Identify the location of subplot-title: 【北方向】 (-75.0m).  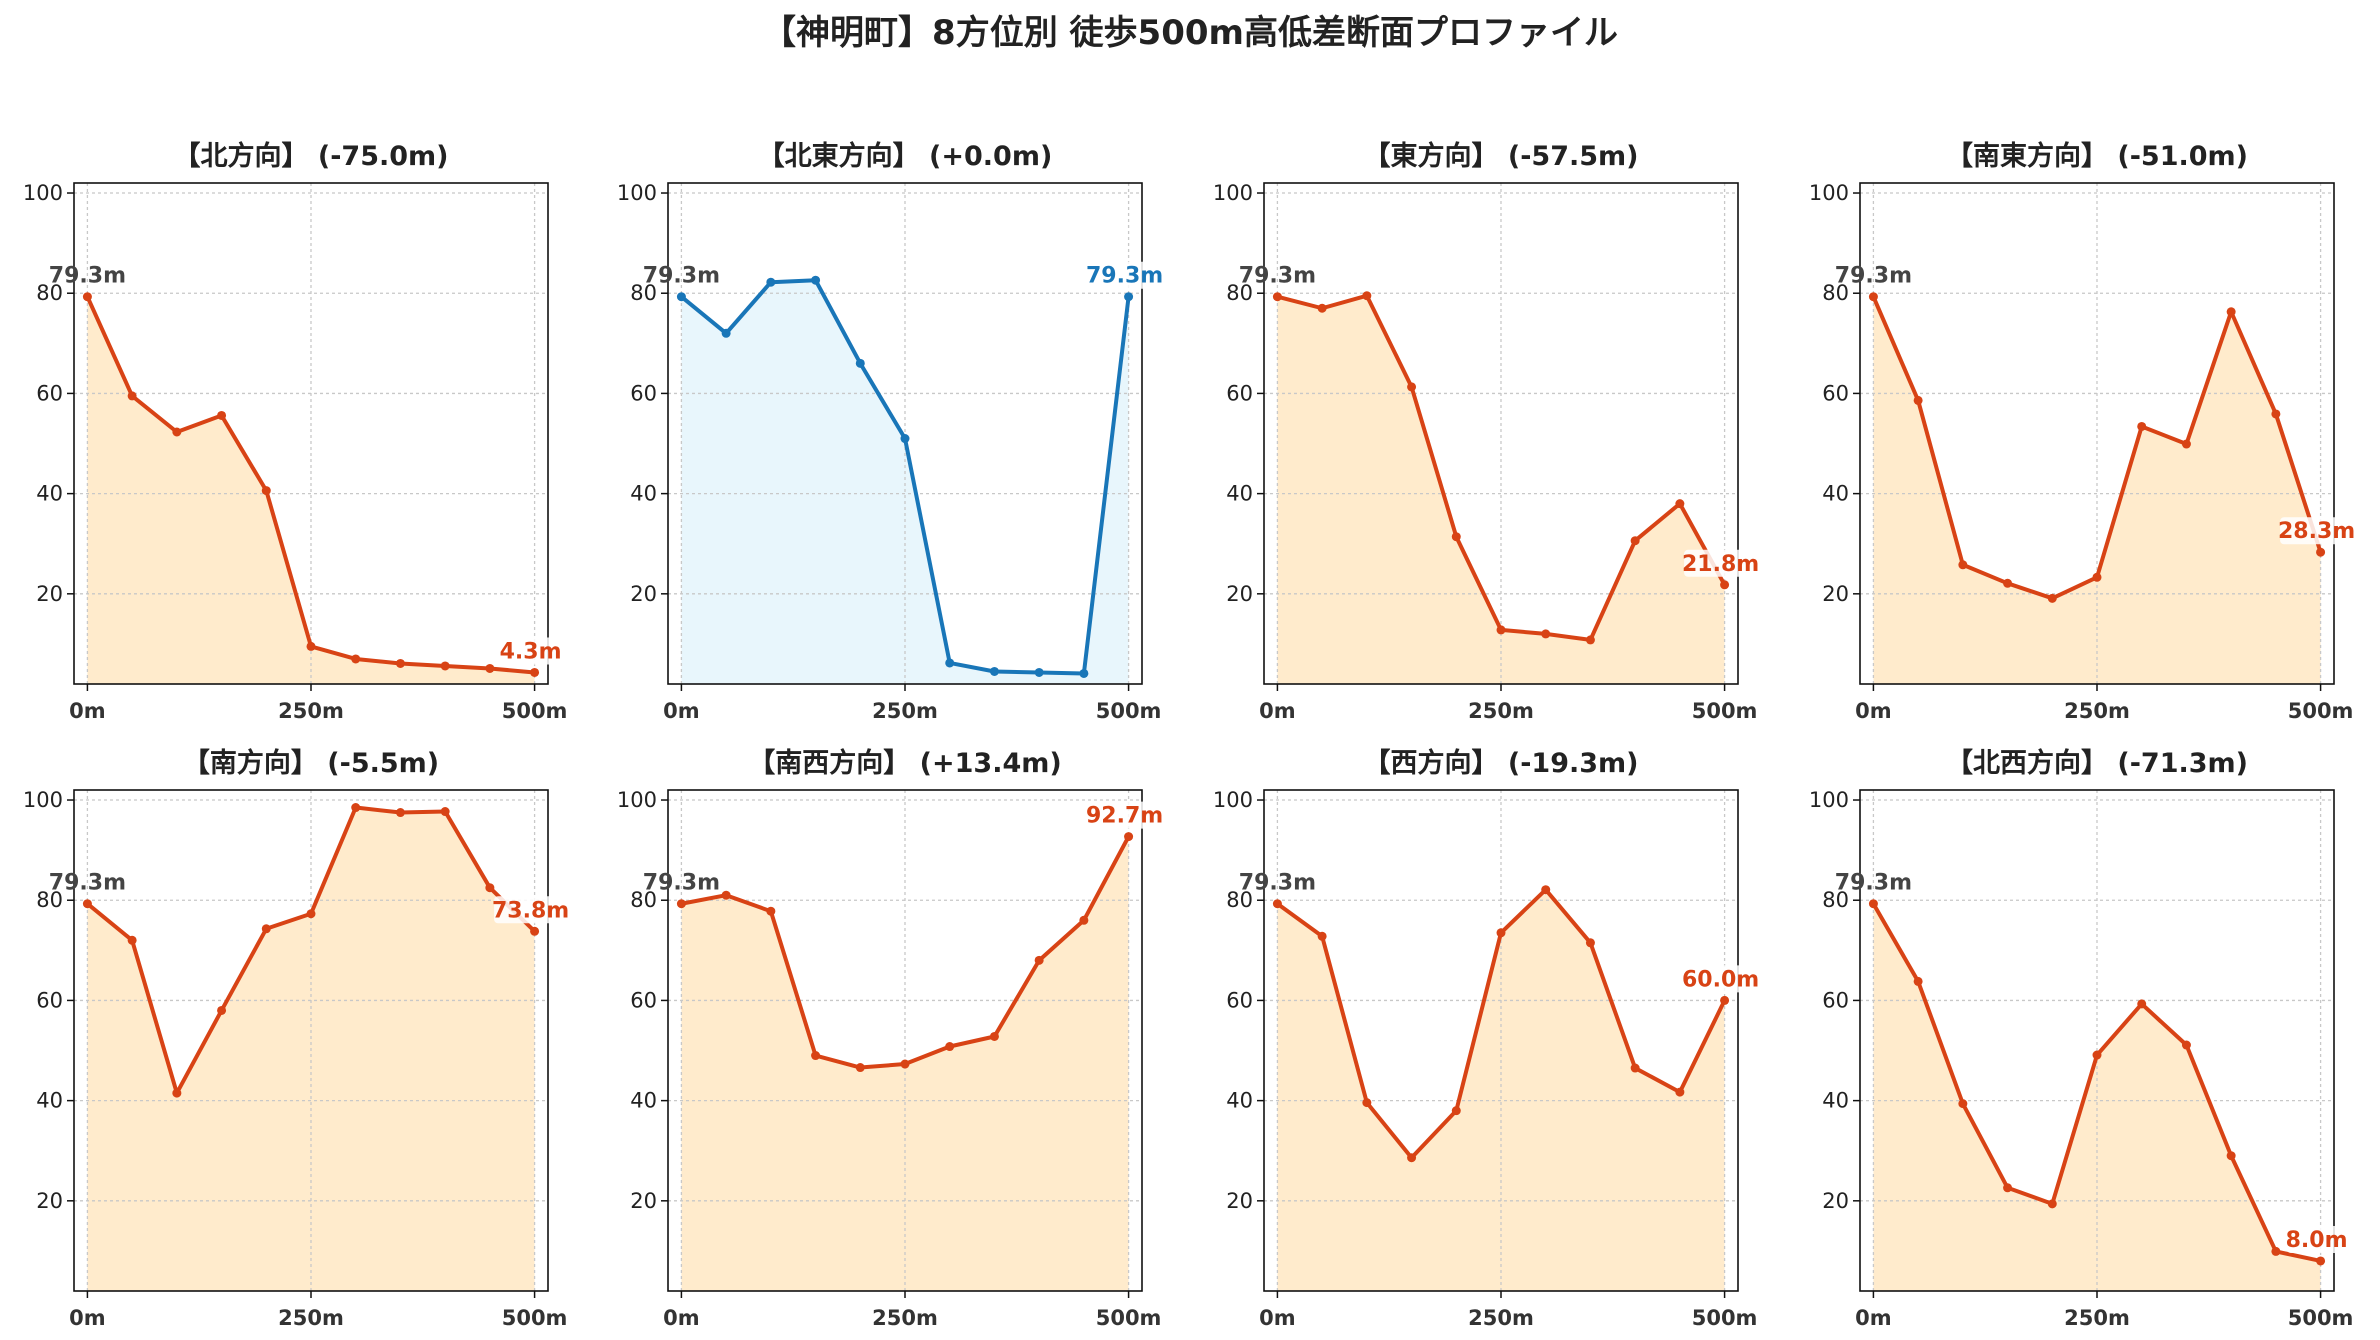
(310, 156).